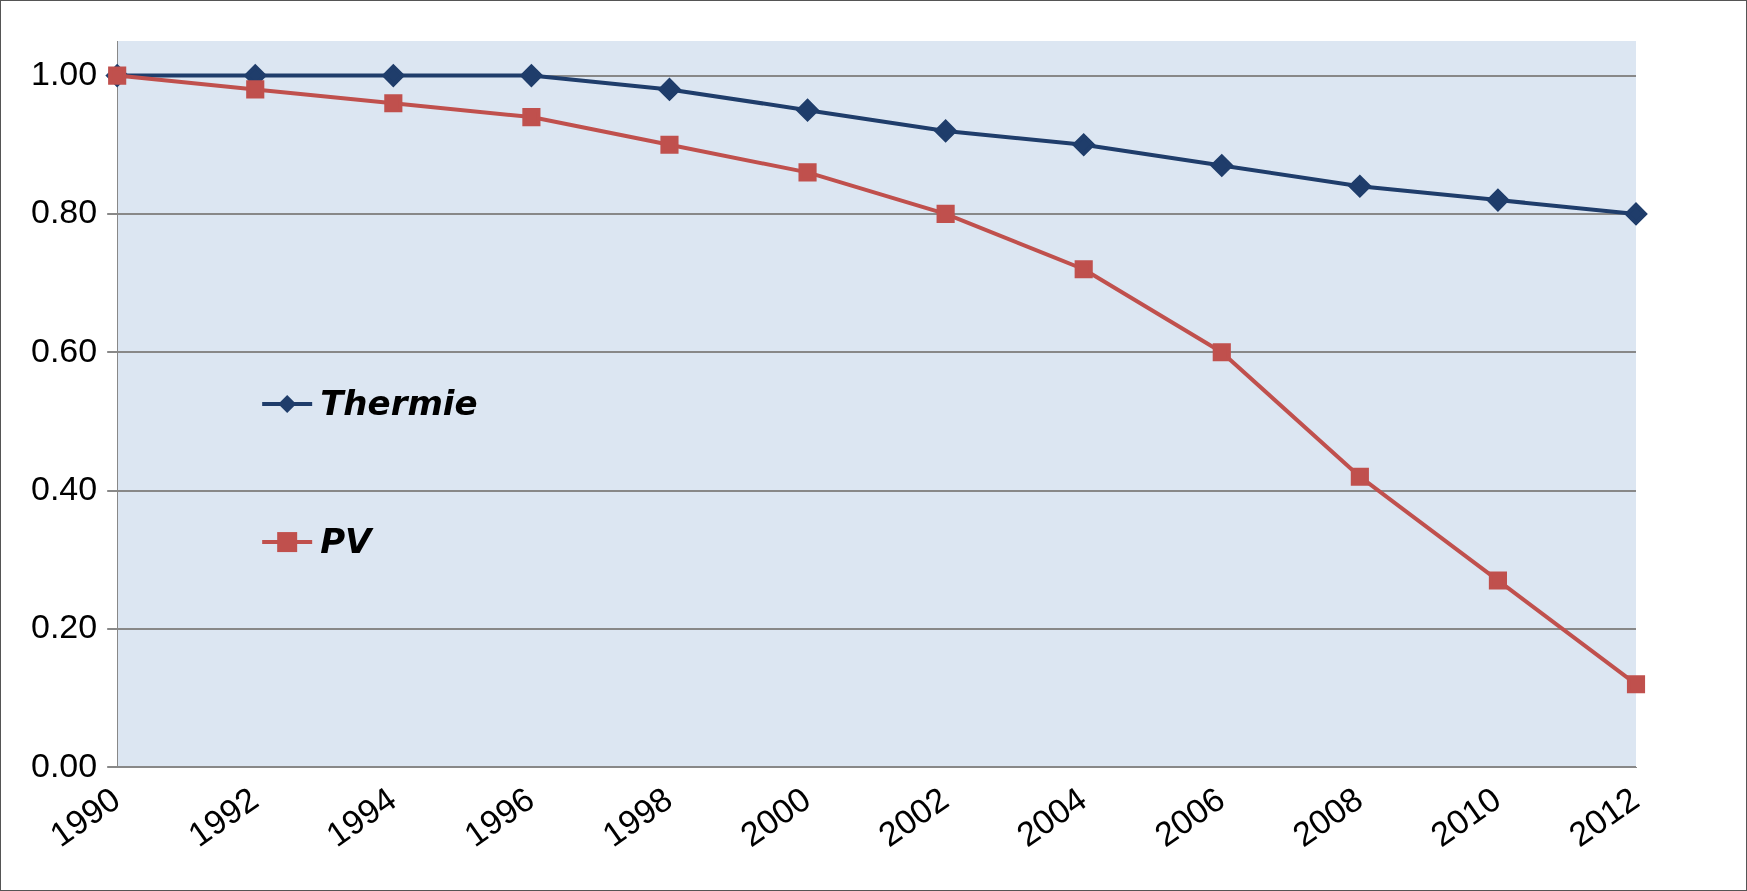 This screenshot has width=1747, height=891. Describe the element at coordinates (64, 72) in the screenshot. I see `y-tick-label: 1.00` at that location.